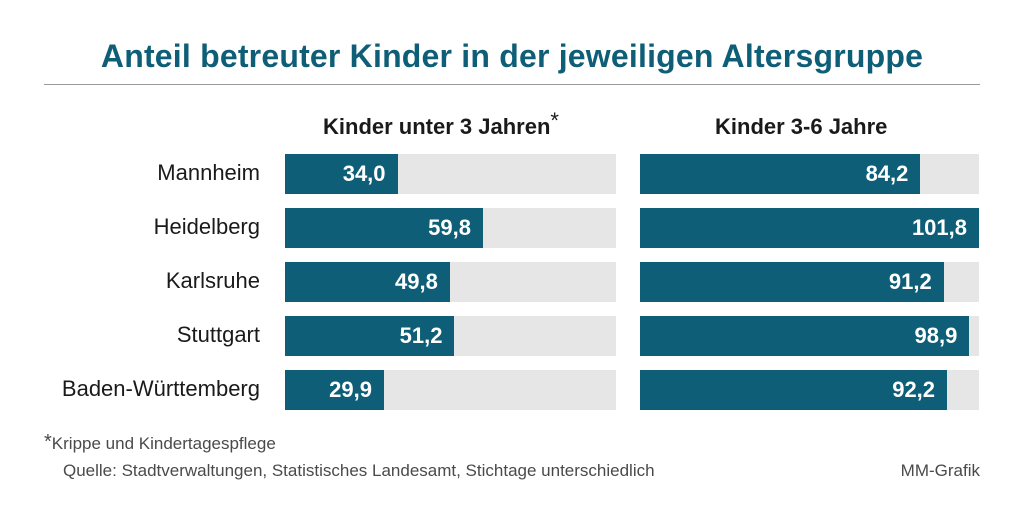 Image resolution: width=1024 pixels, height=529 pixels. Describe the element at coordinates (887, 173) in the screenshot. I see `bar-value-label: 84,2` at that location.